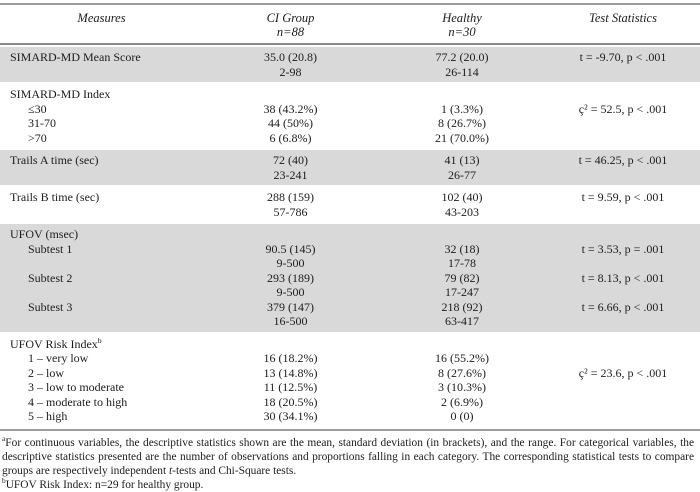 This screenshot has height=492, width=700. Describe the element at coordinates (290, 175) in the screenshot. I see `value-line: 23-241` at that location.